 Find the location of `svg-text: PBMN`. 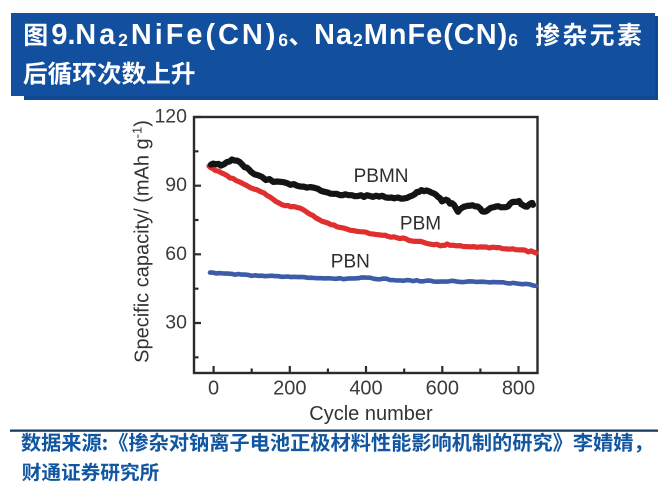

svg-text: PBMN is located at coordinates (381, 176).